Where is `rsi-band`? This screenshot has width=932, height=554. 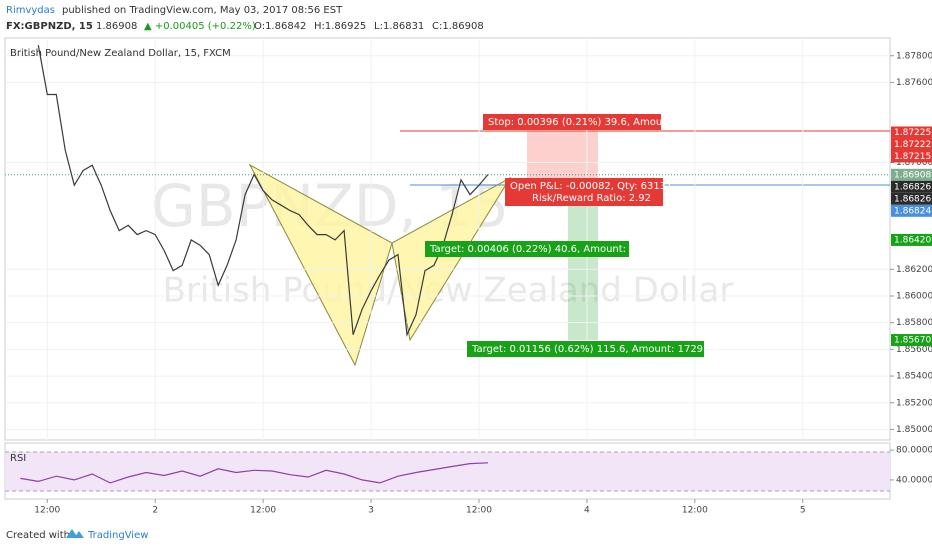
rsi-band is located at coordinates (447, 471).